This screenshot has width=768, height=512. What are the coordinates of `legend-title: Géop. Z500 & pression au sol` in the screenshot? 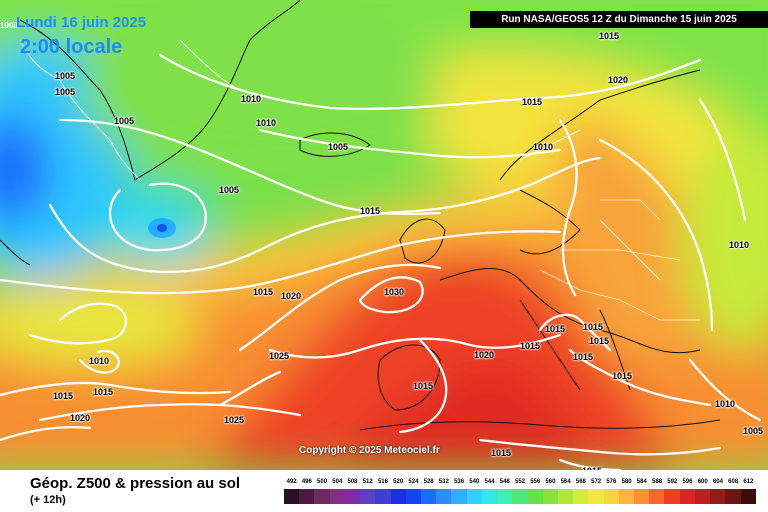 It's located at (135, 483).